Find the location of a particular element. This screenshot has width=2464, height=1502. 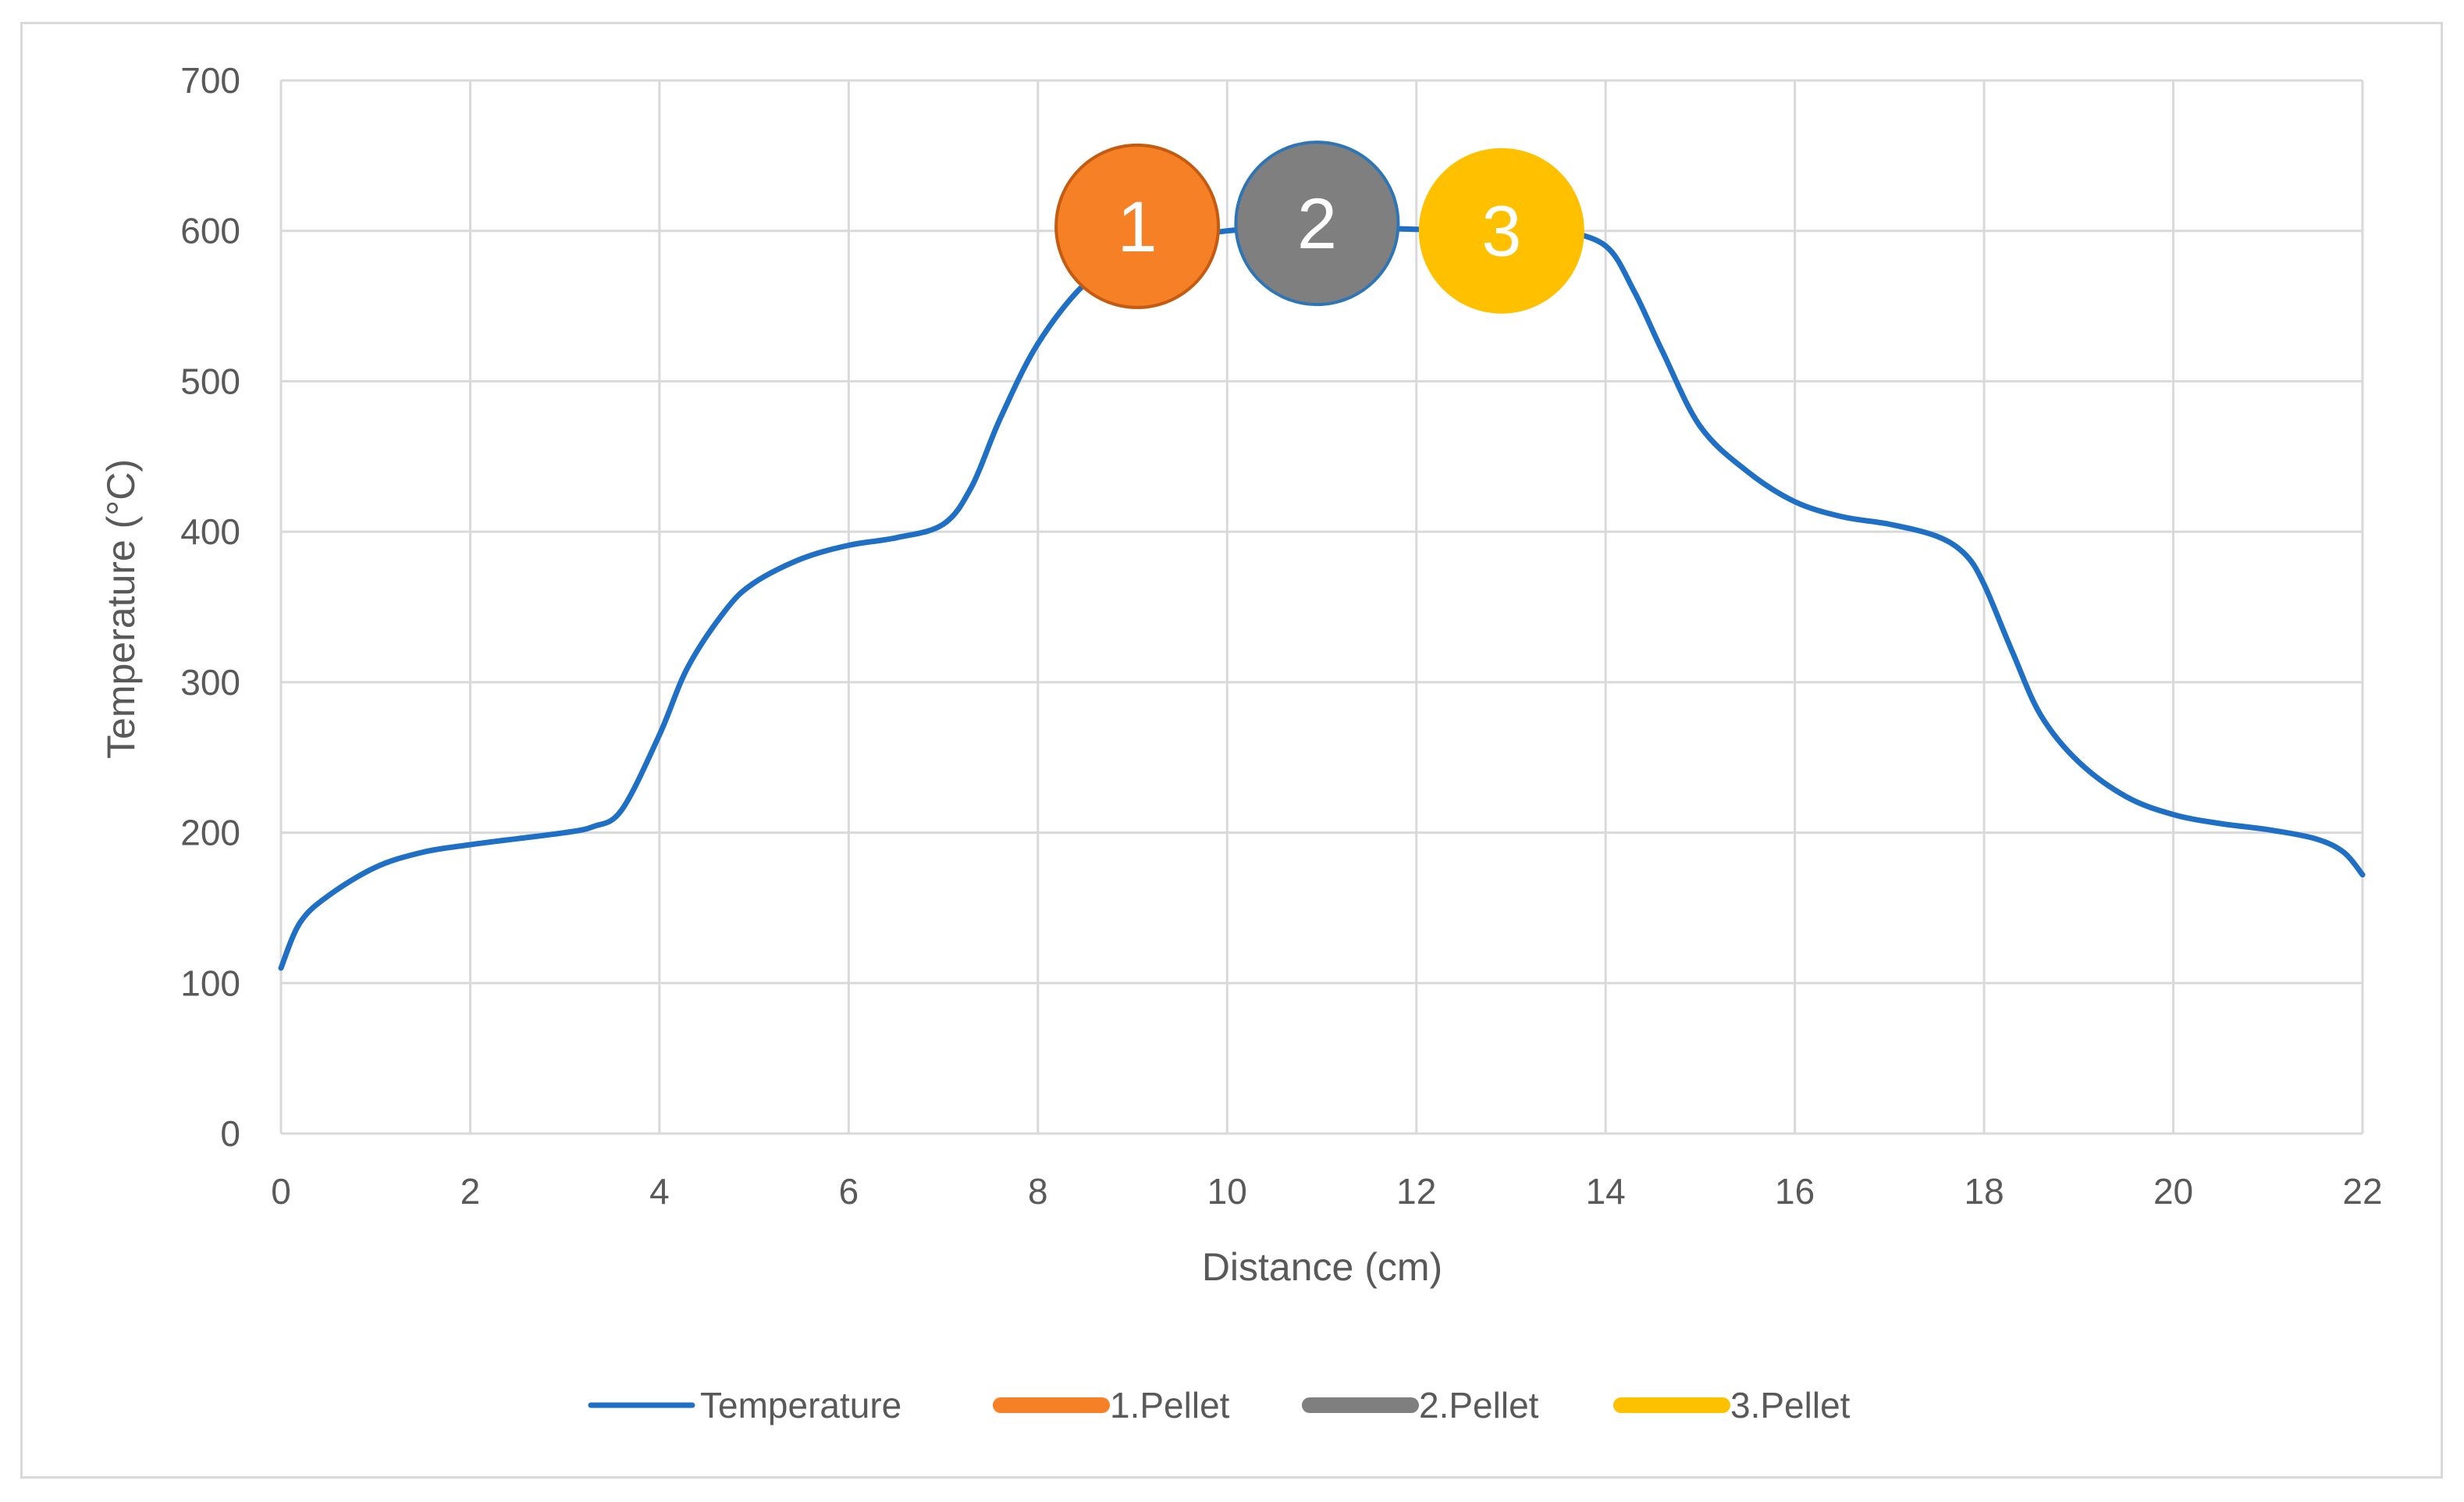

y-tick-label: 500 is located at coordinates (210, 381).